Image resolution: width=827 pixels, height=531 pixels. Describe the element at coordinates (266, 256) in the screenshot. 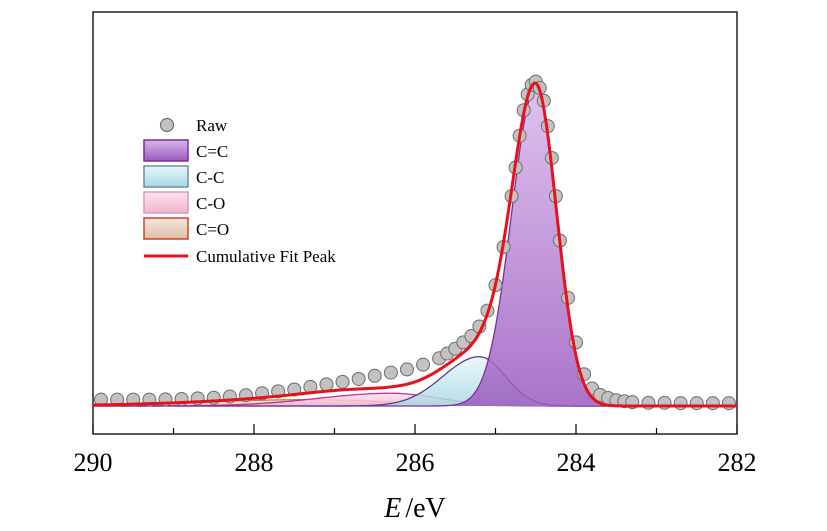

I see `legend-cumulative-label: Cumulative Fit Peak` at that location.